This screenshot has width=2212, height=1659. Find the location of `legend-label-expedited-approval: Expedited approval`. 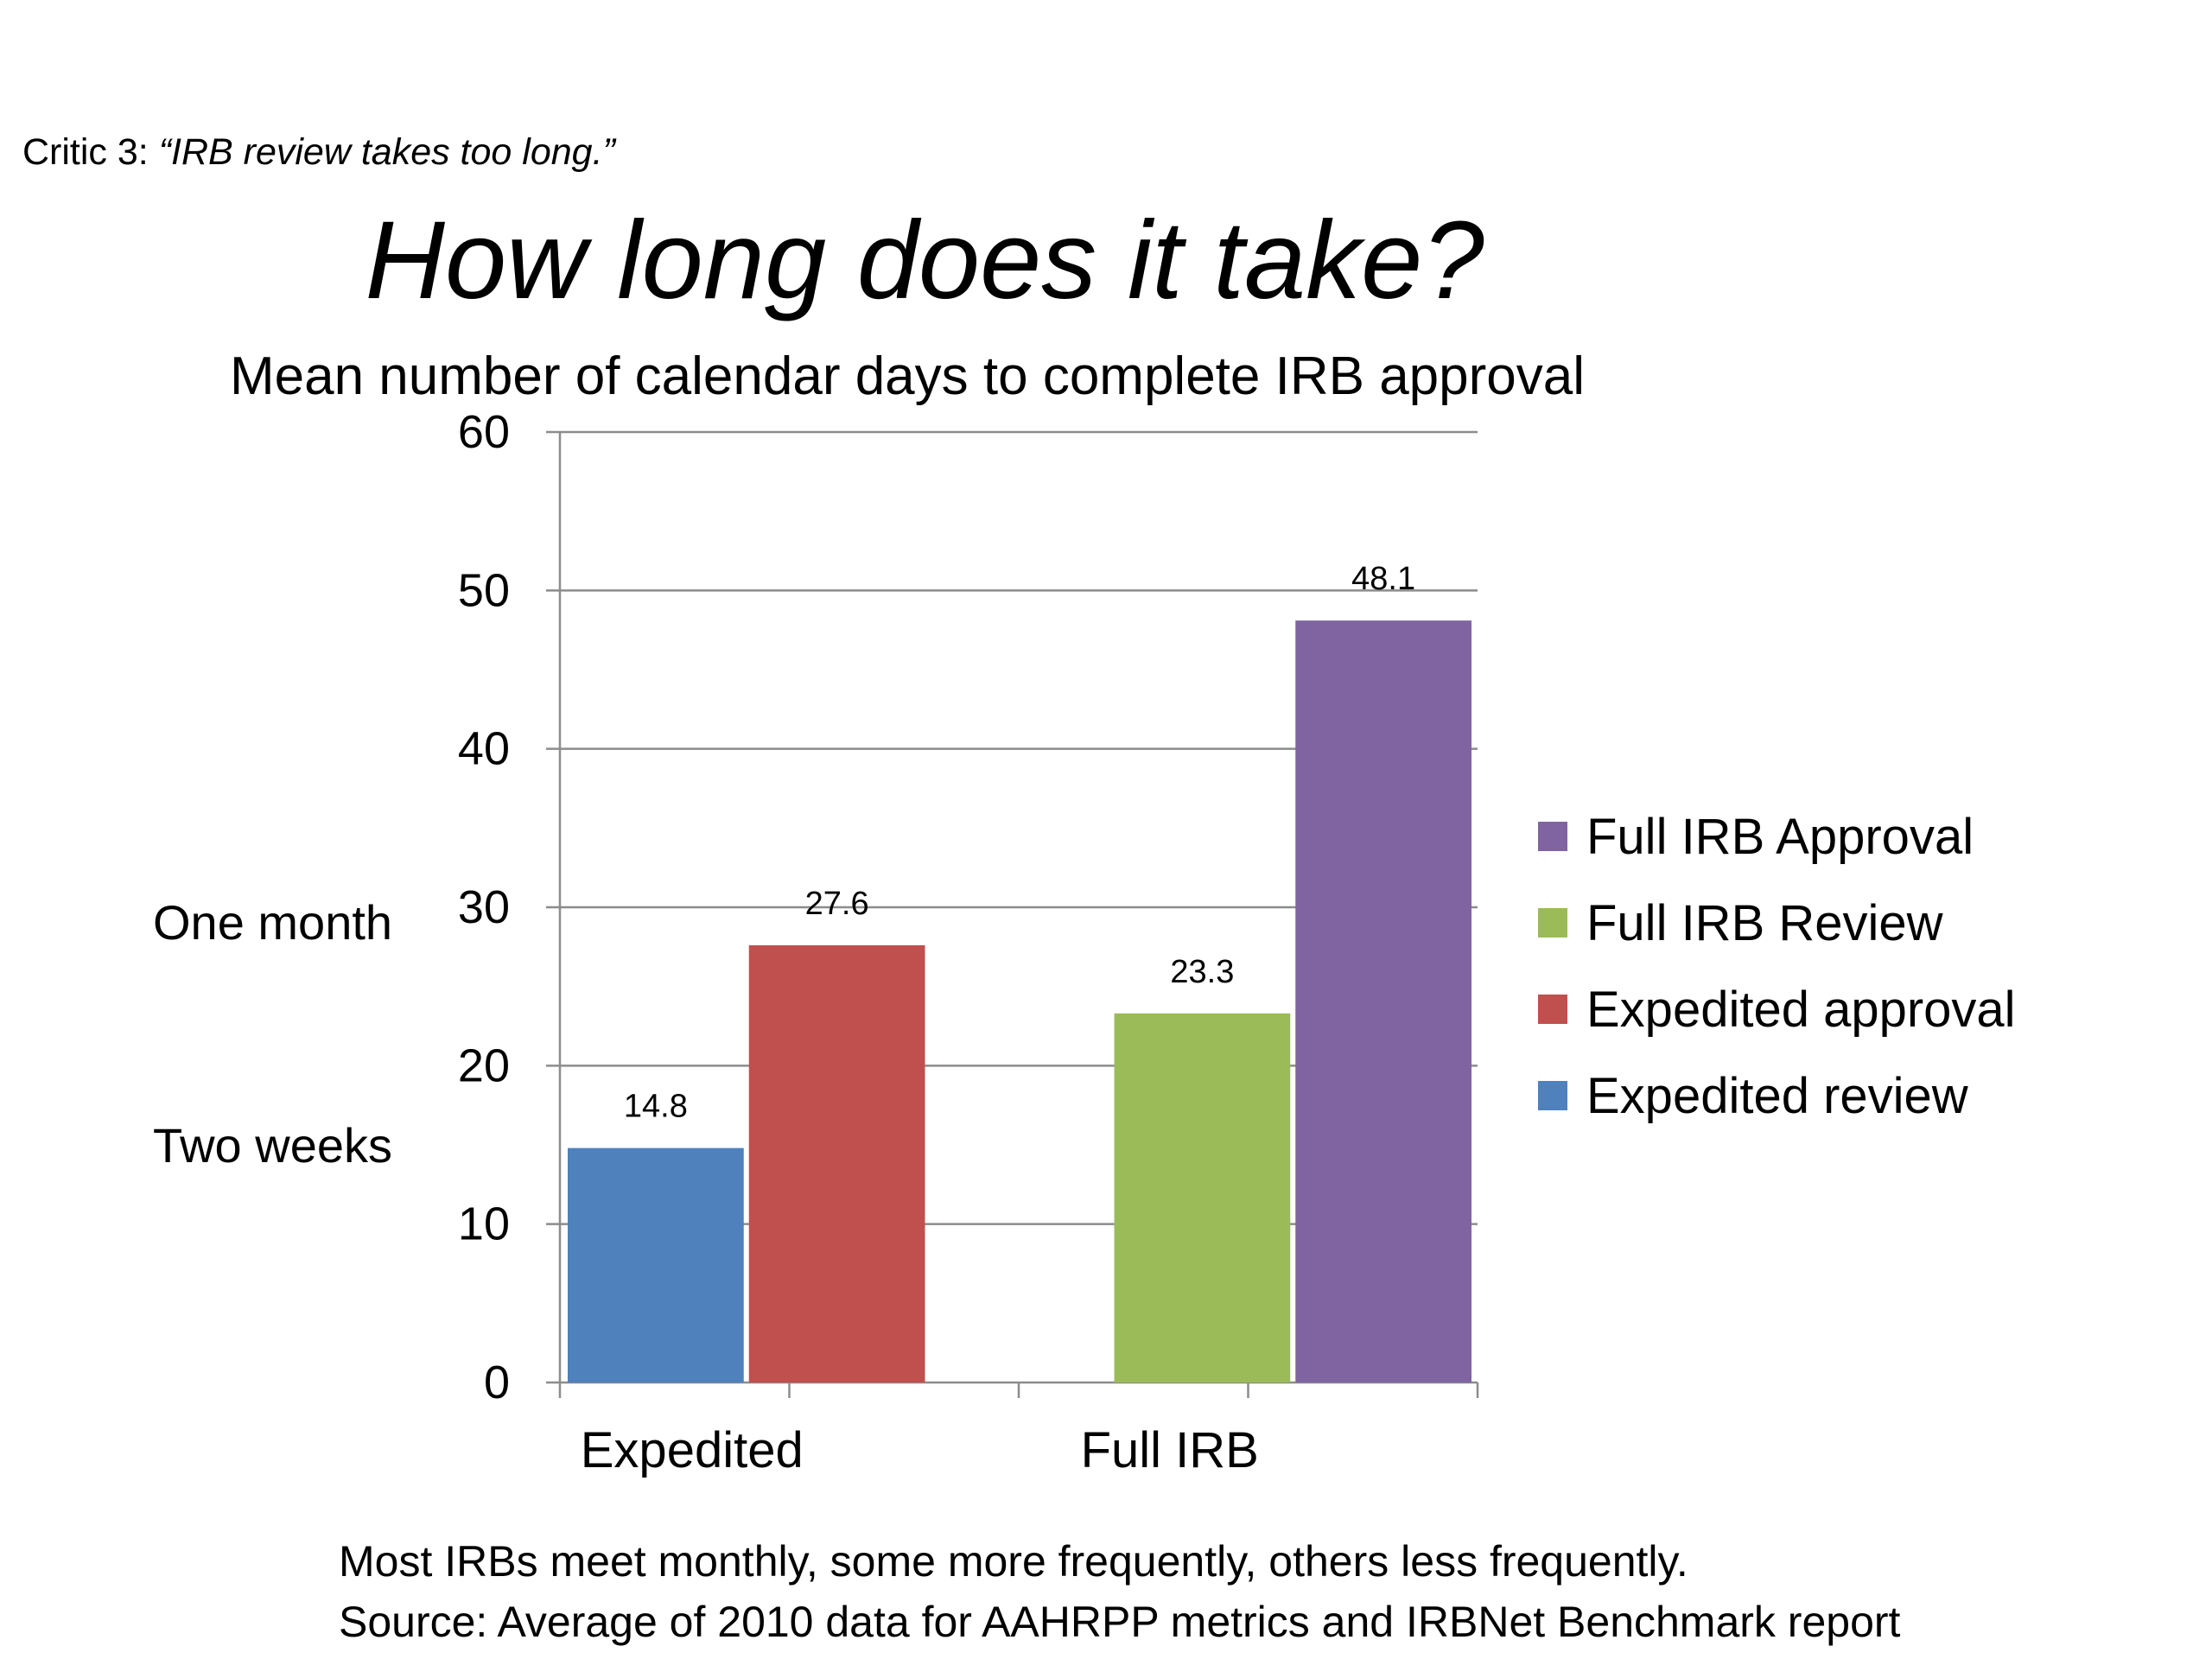

legend-label-expedited-approval: Expedited approval is located at coordinates (1801, 1009).